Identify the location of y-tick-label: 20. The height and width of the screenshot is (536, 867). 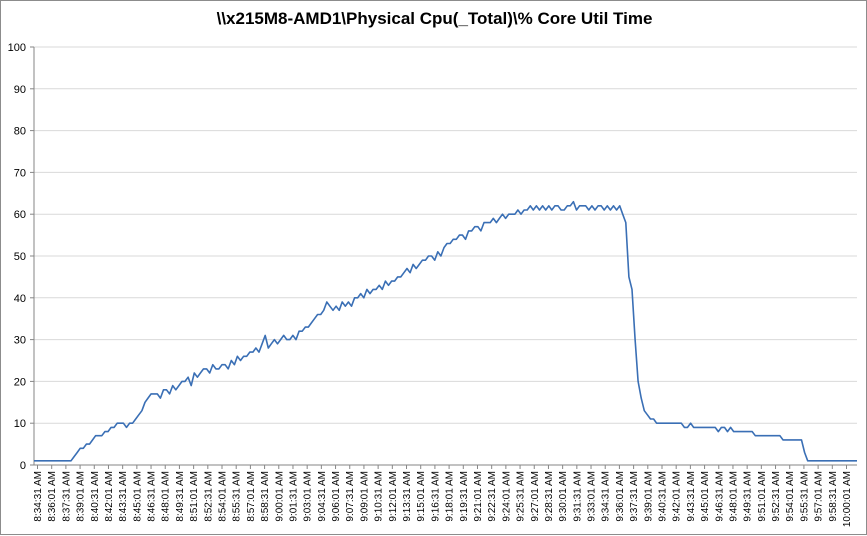
(20, 382).